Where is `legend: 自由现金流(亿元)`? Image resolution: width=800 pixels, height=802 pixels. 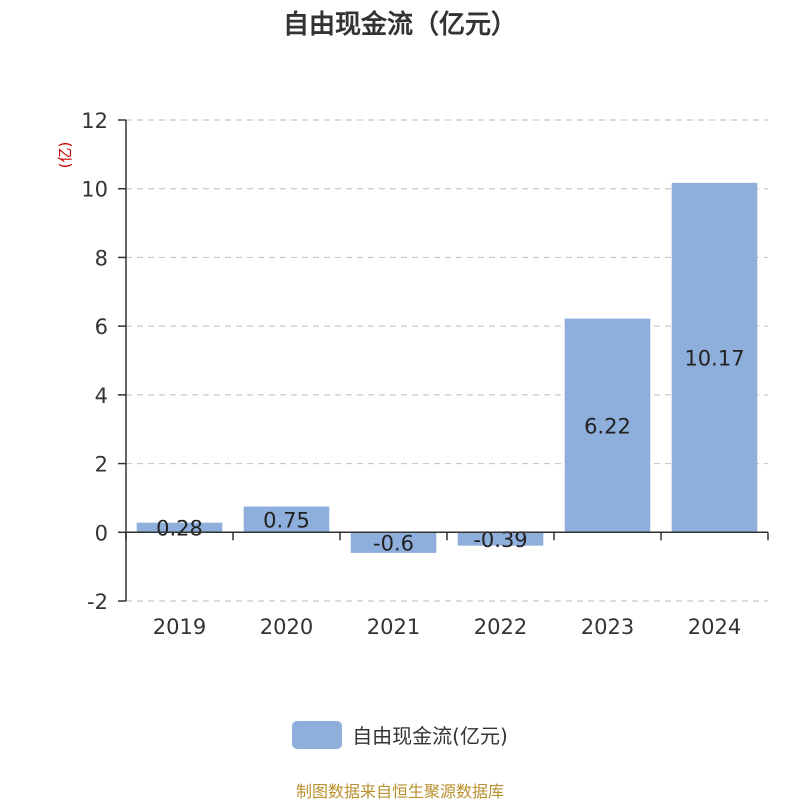
legend: 自由现金流(亿元) is located at coordinates (400, 734).